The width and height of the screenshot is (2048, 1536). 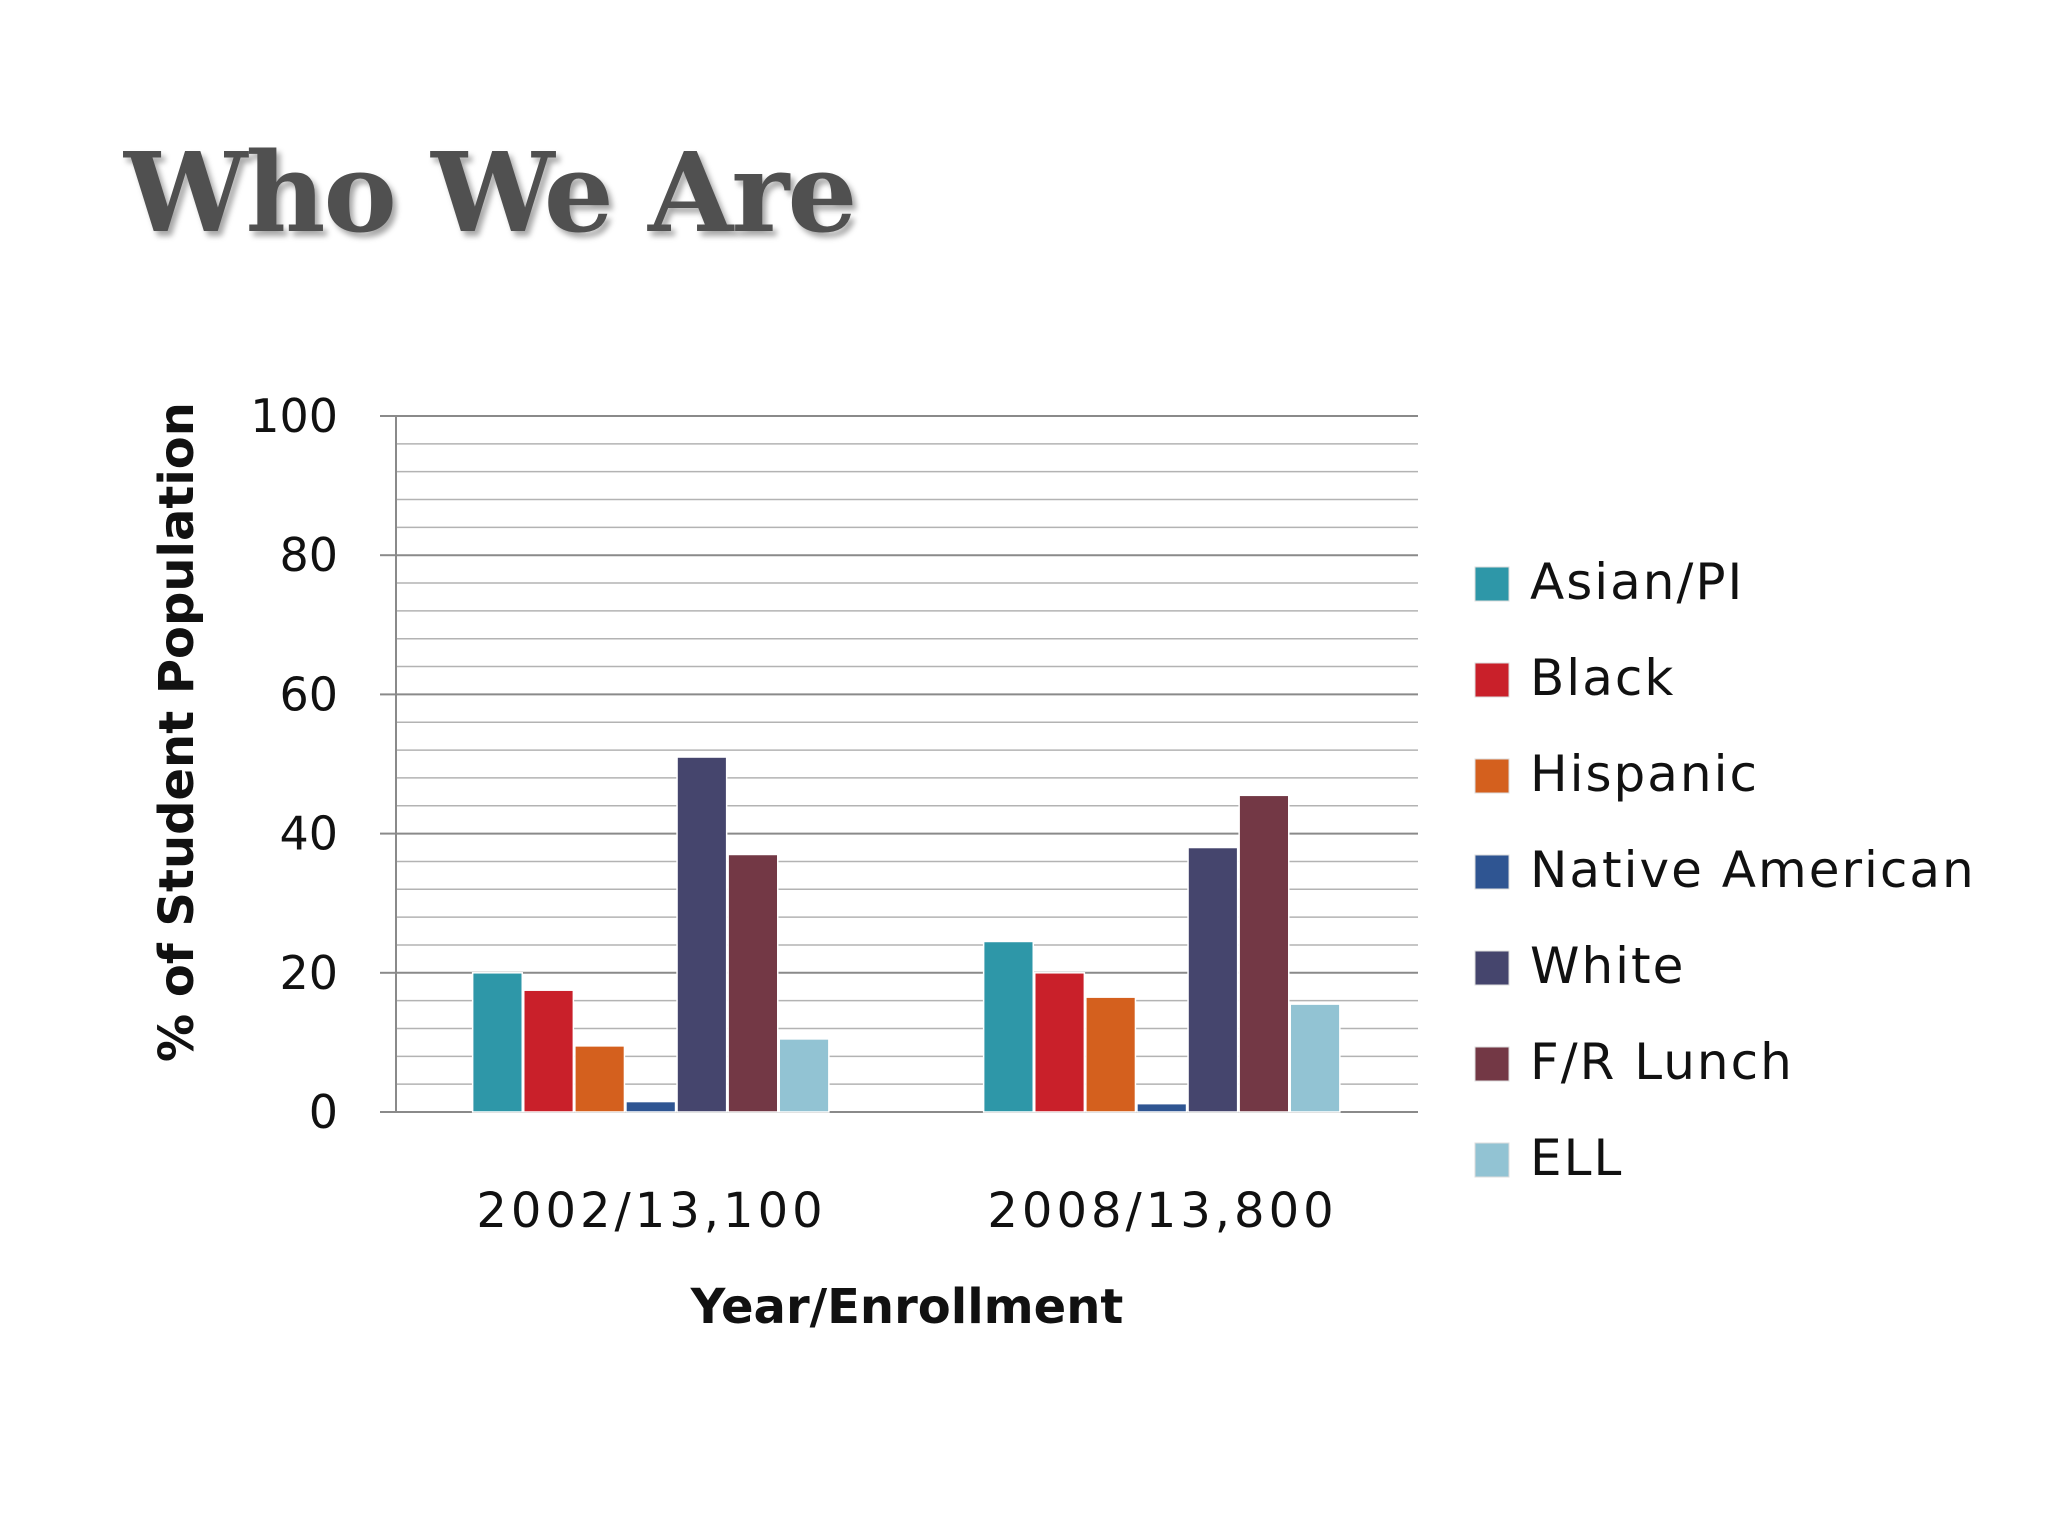 What do you see at coordinates (1602, 678) in the screenshot?
I see `legend-label: Black` at bounding box center [1602, 678].